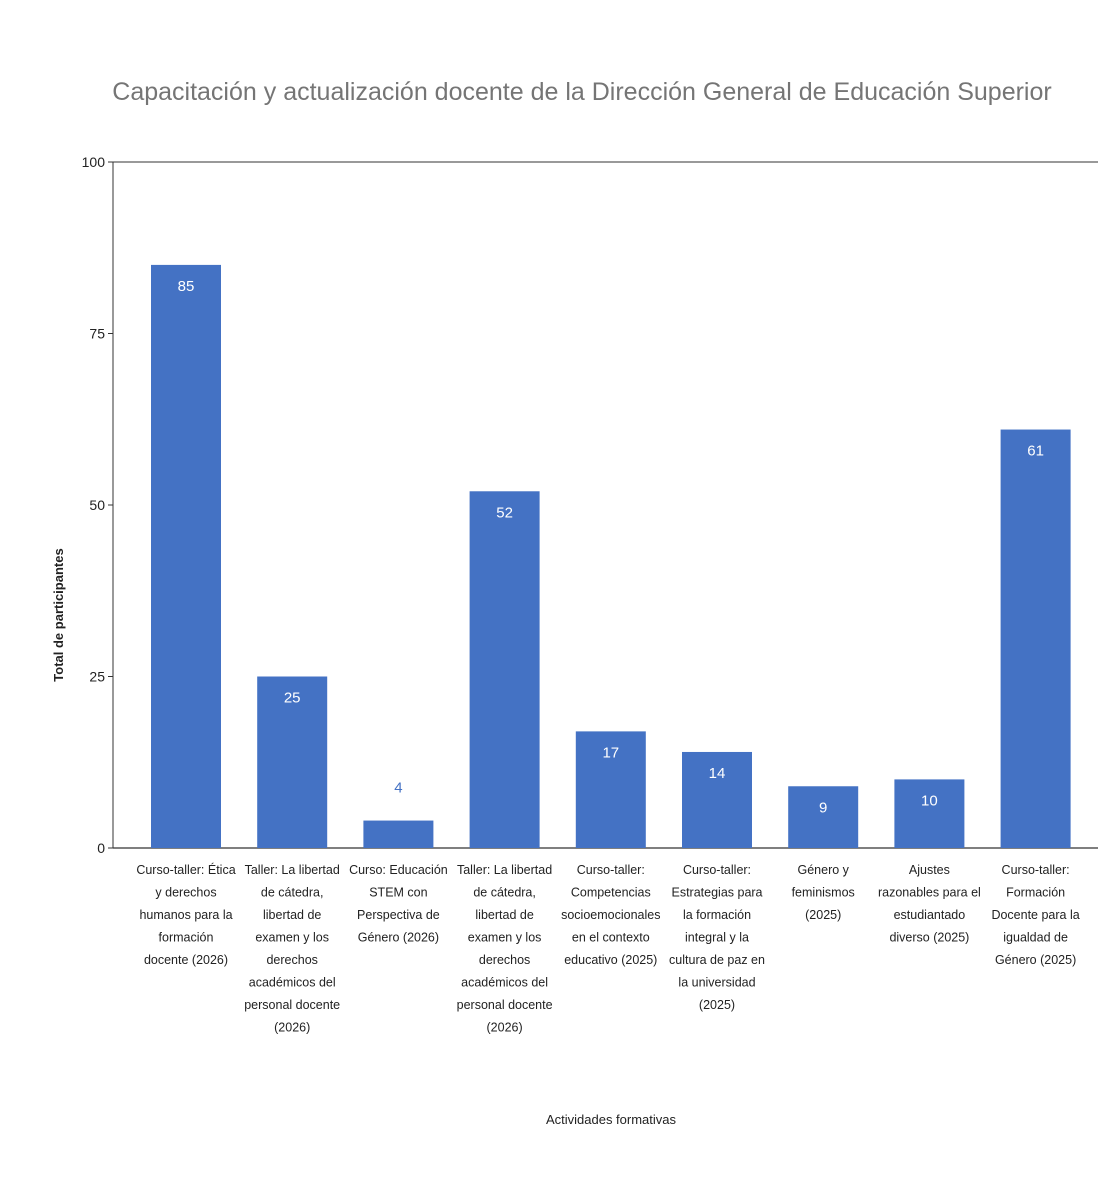  Describe the element at coordinates (929, 870) in the screenshot. I see `category-label-line: Ajustes` at that location.